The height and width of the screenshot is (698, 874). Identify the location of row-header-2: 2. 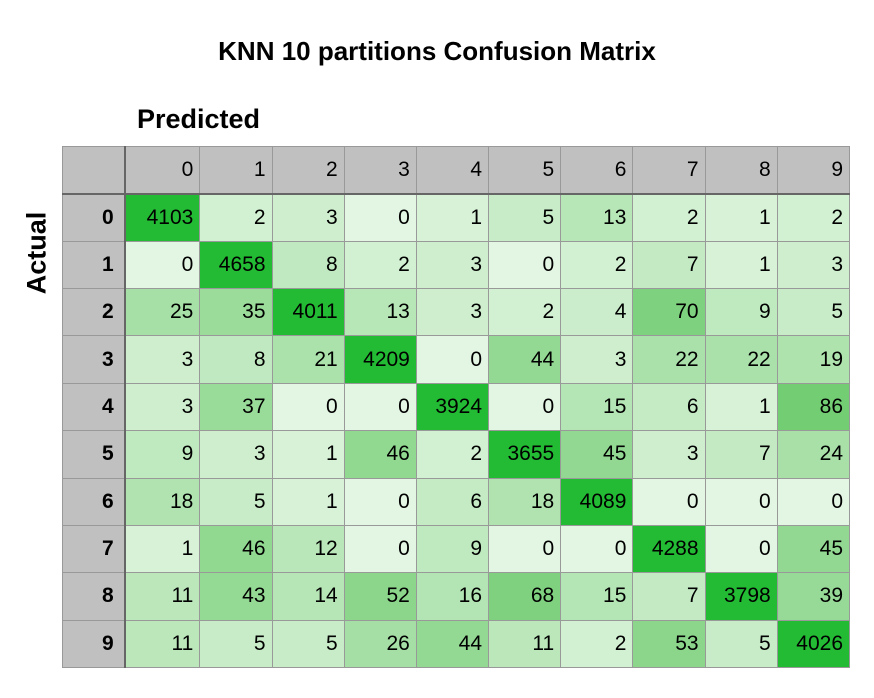
(93, 312).